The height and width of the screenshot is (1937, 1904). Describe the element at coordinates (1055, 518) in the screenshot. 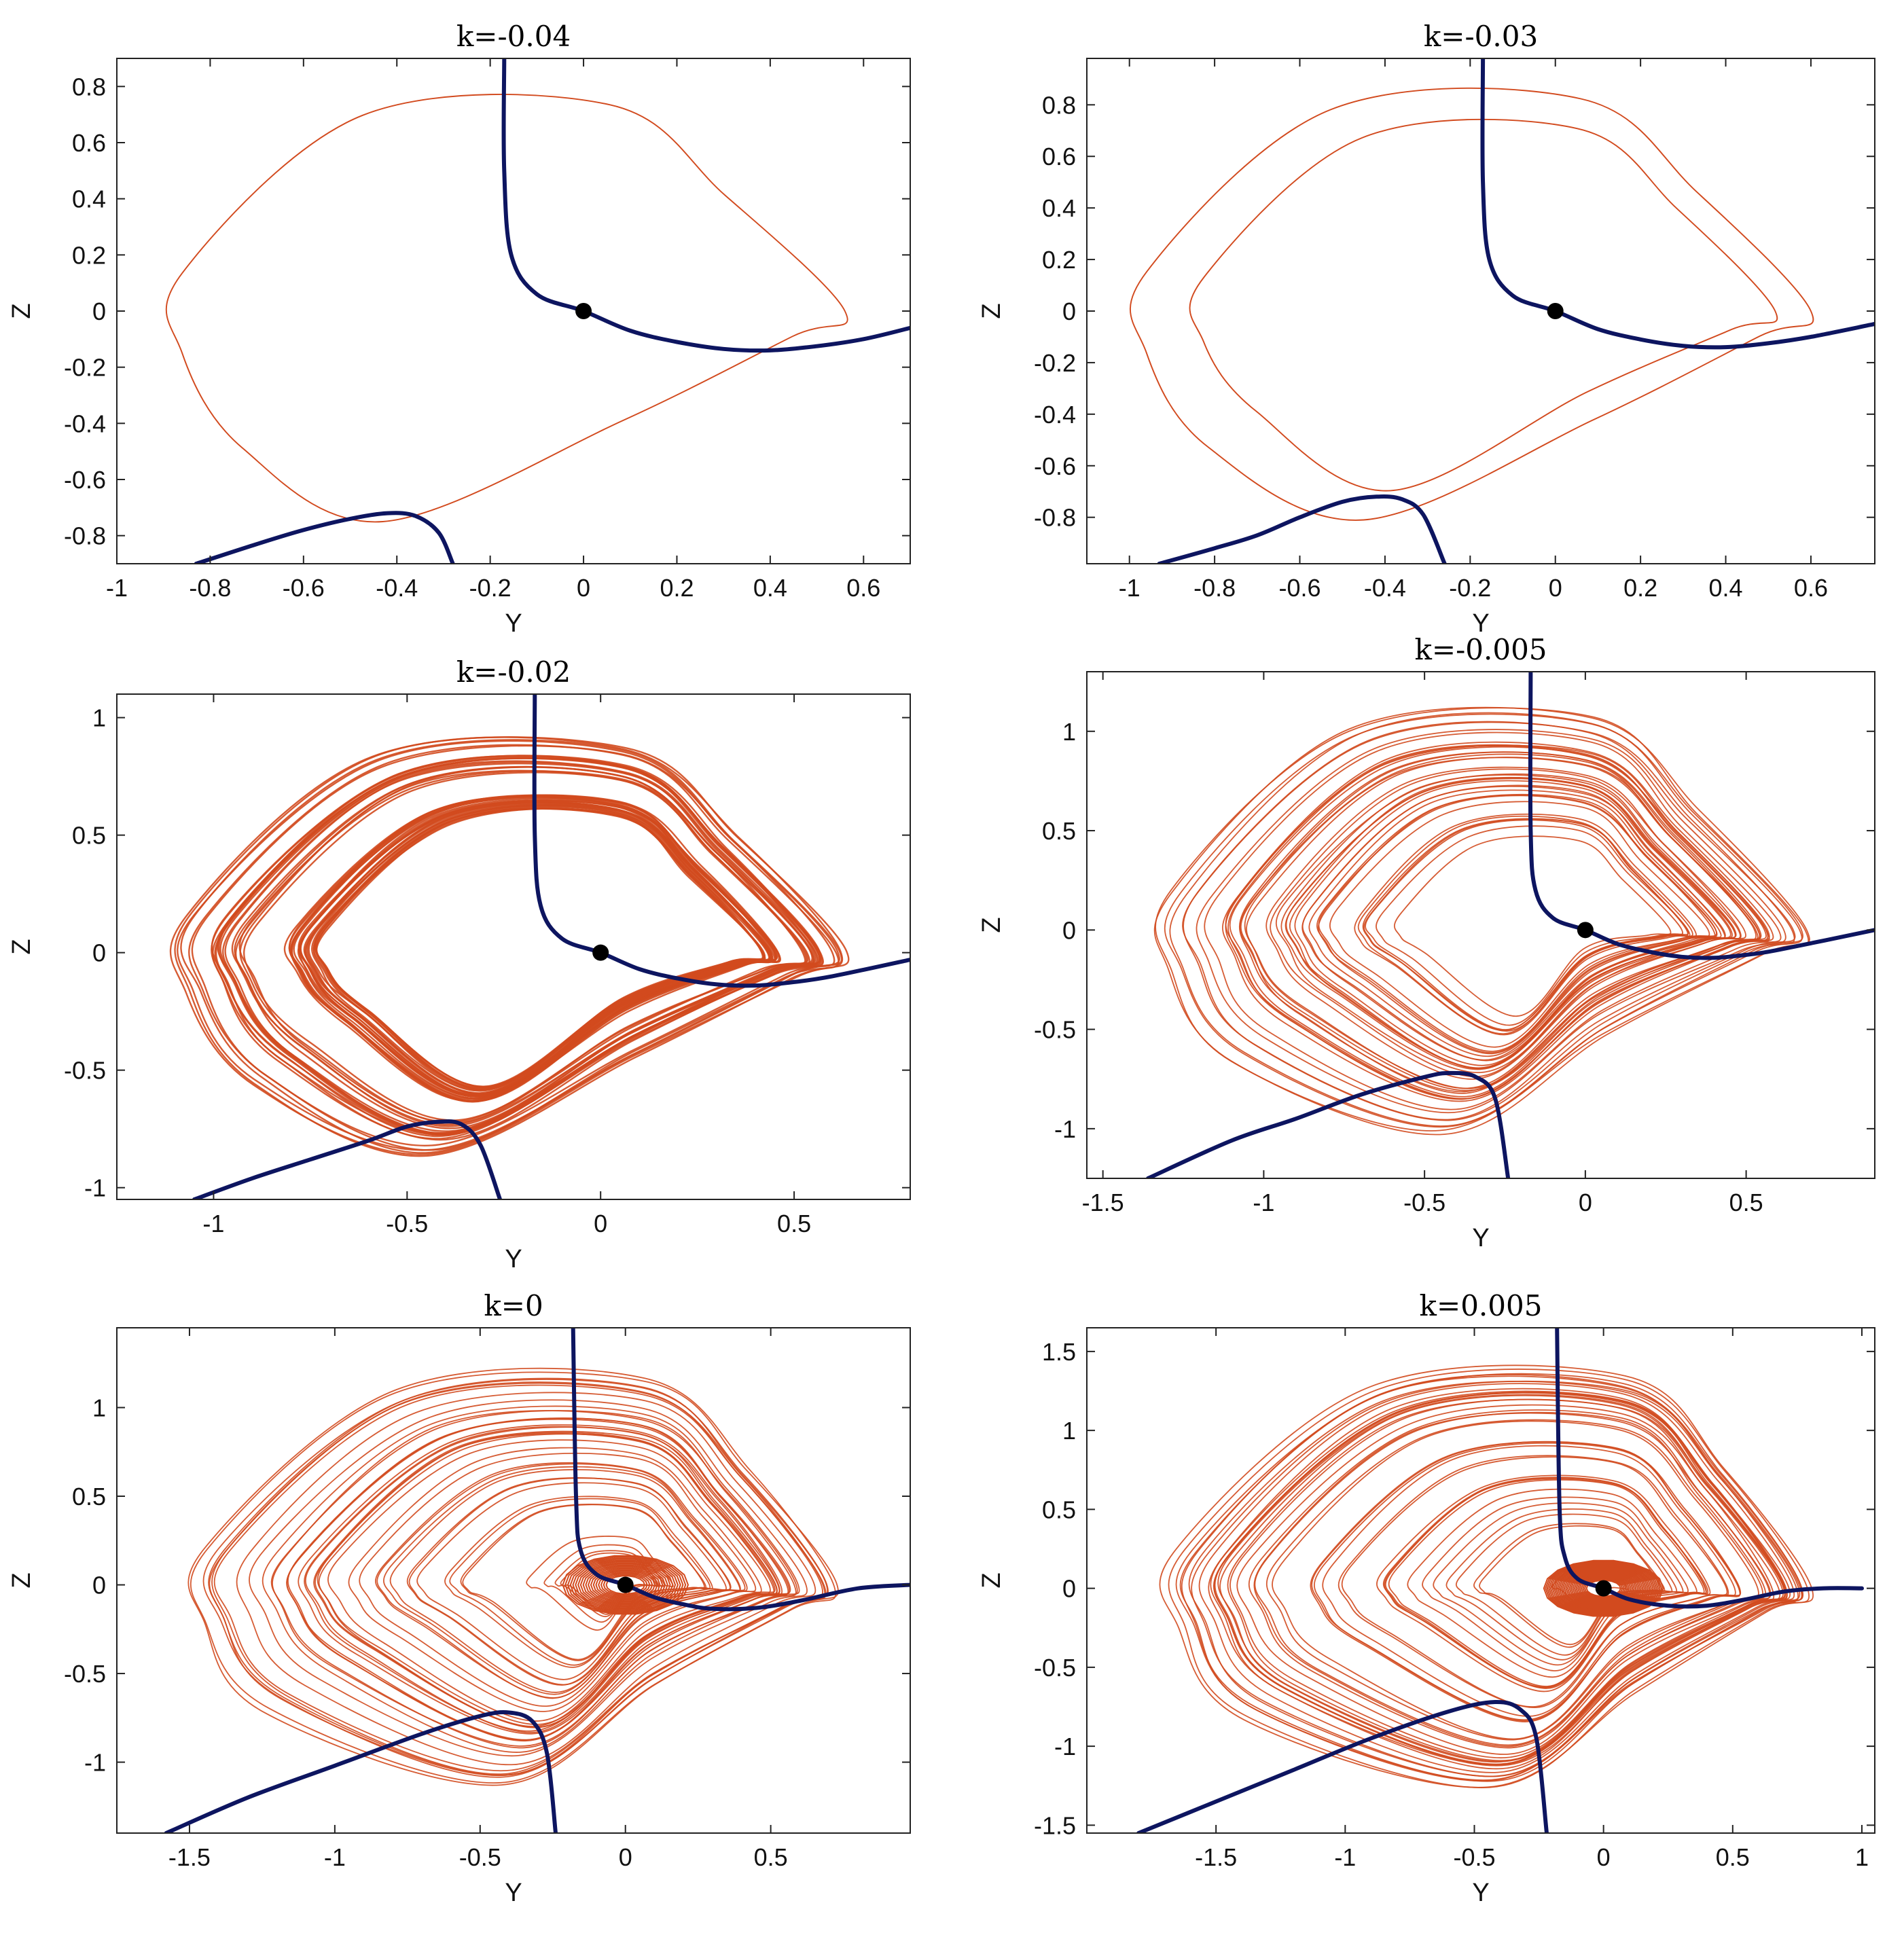

I see `y-tick-label: -0.8` at that location.